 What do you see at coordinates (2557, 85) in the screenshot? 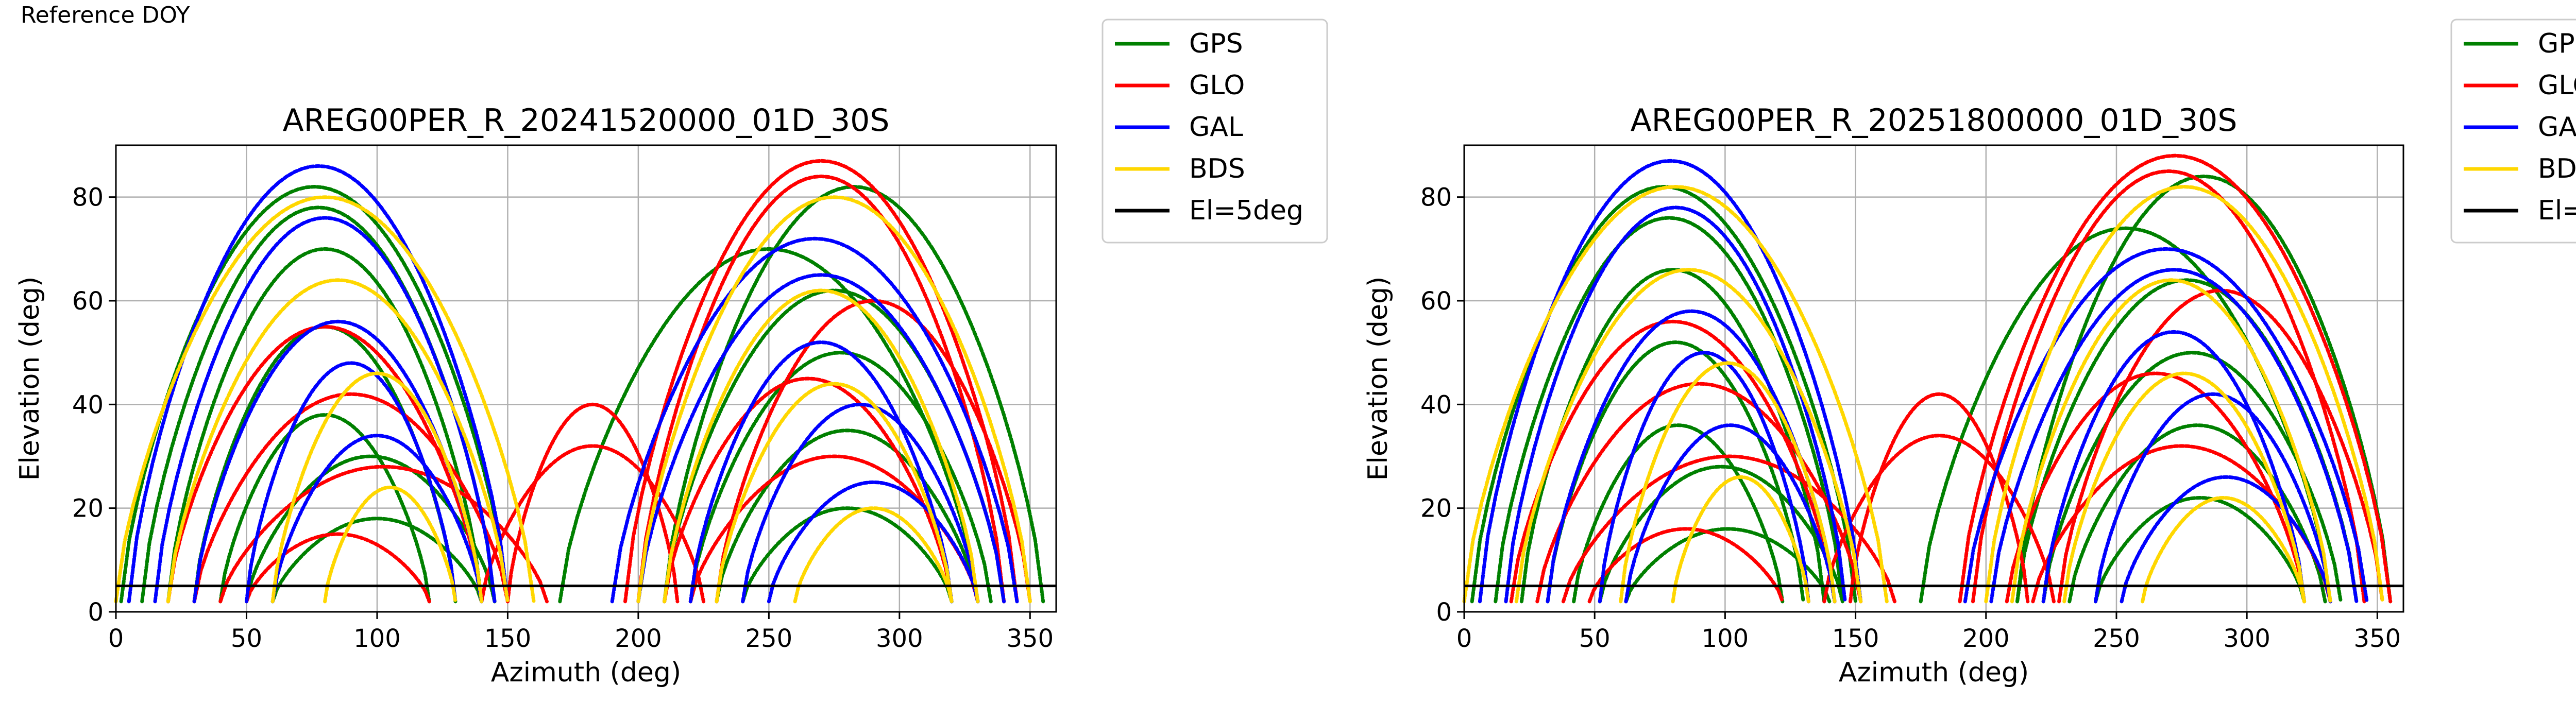
I see `legend-label: GLO` at bounding box center [2557, 85].